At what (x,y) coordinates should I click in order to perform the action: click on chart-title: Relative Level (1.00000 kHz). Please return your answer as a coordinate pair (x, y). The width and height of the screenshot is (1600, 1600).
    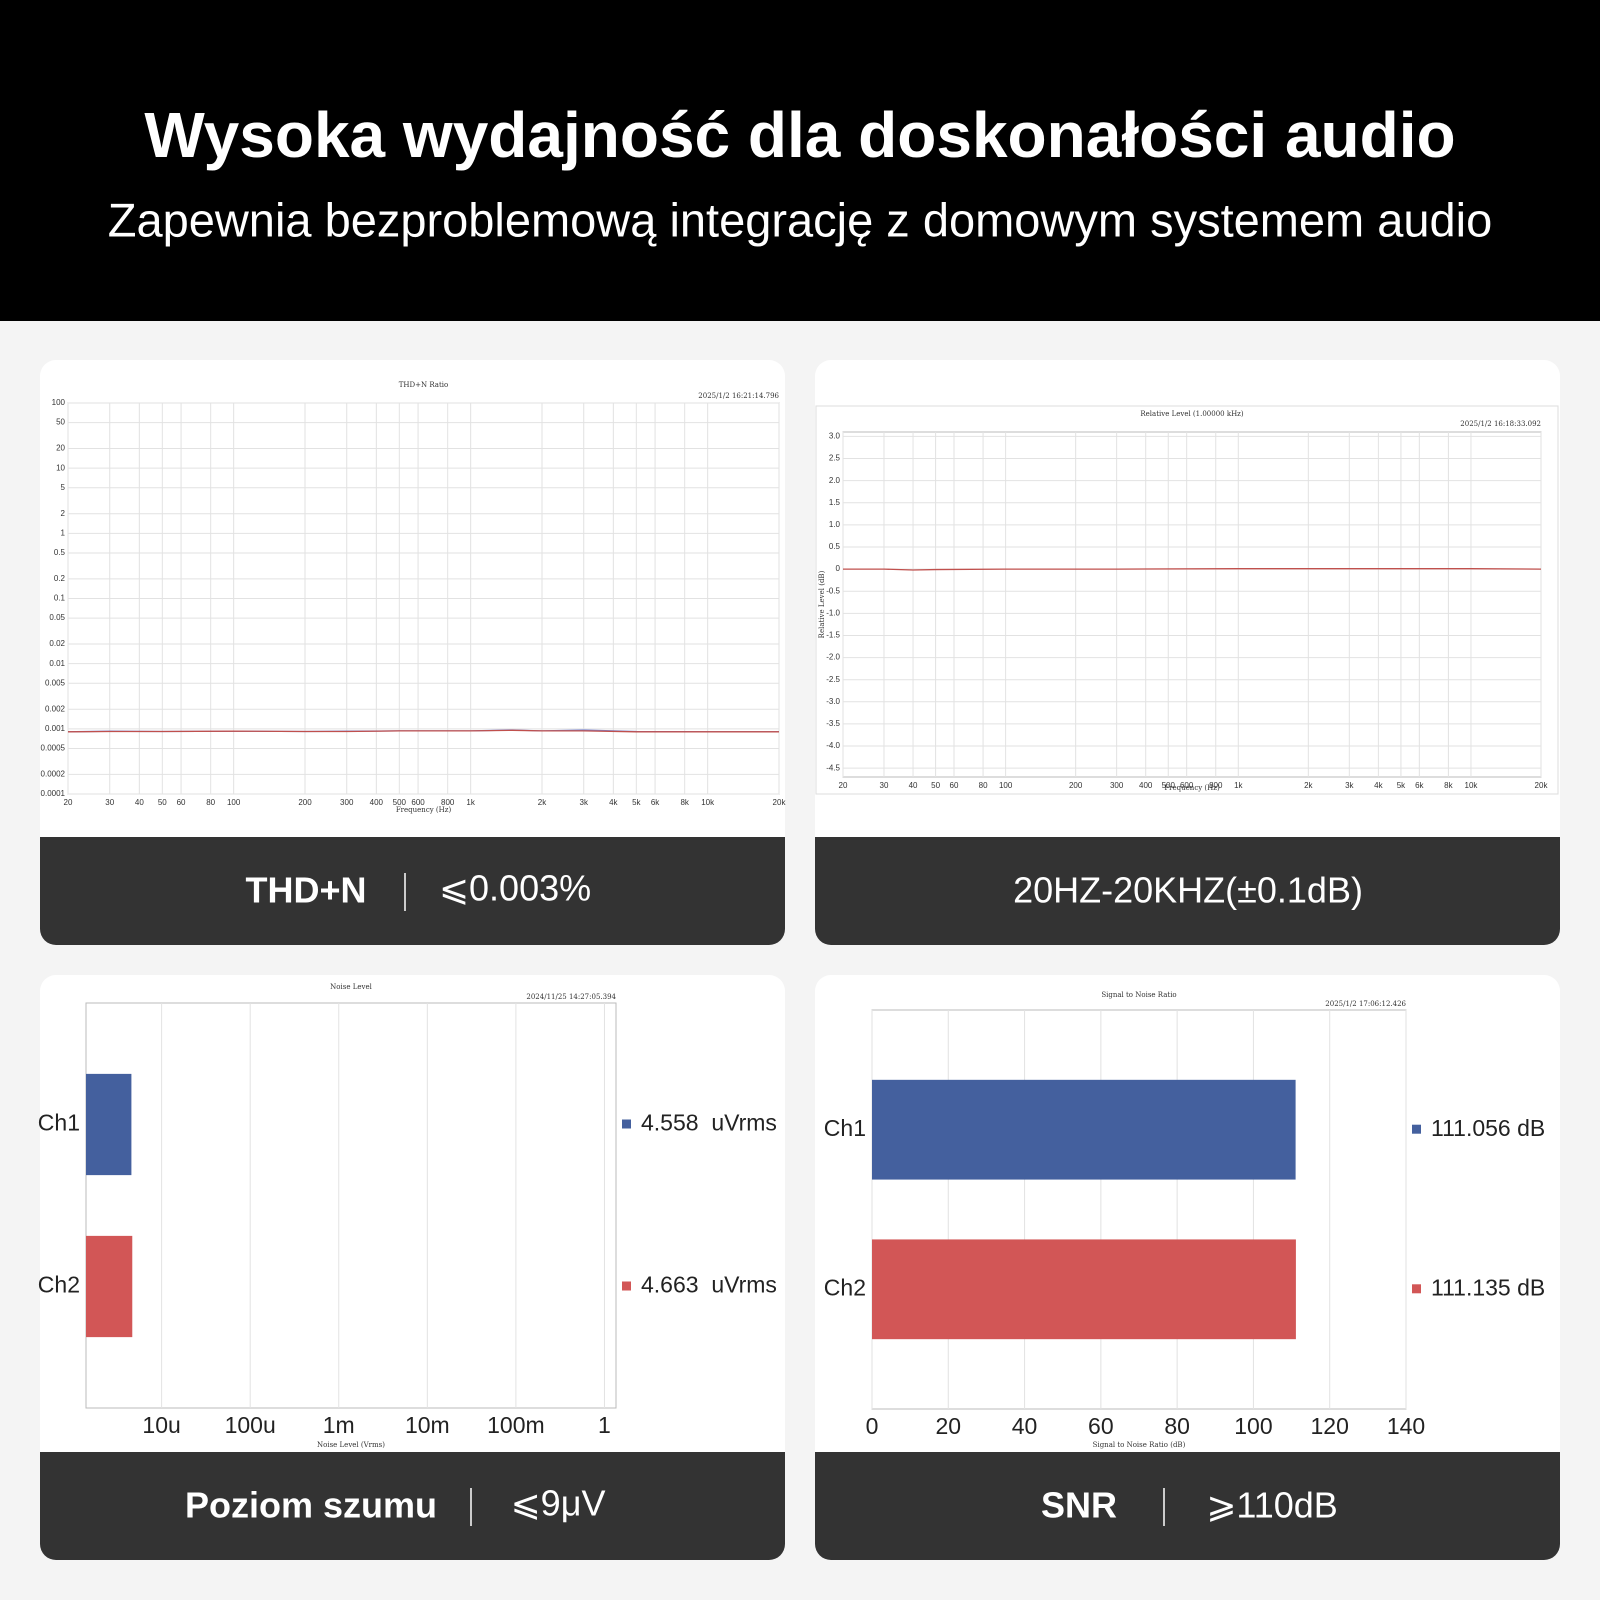
    Looking at the image, I should click on (1191, 414).